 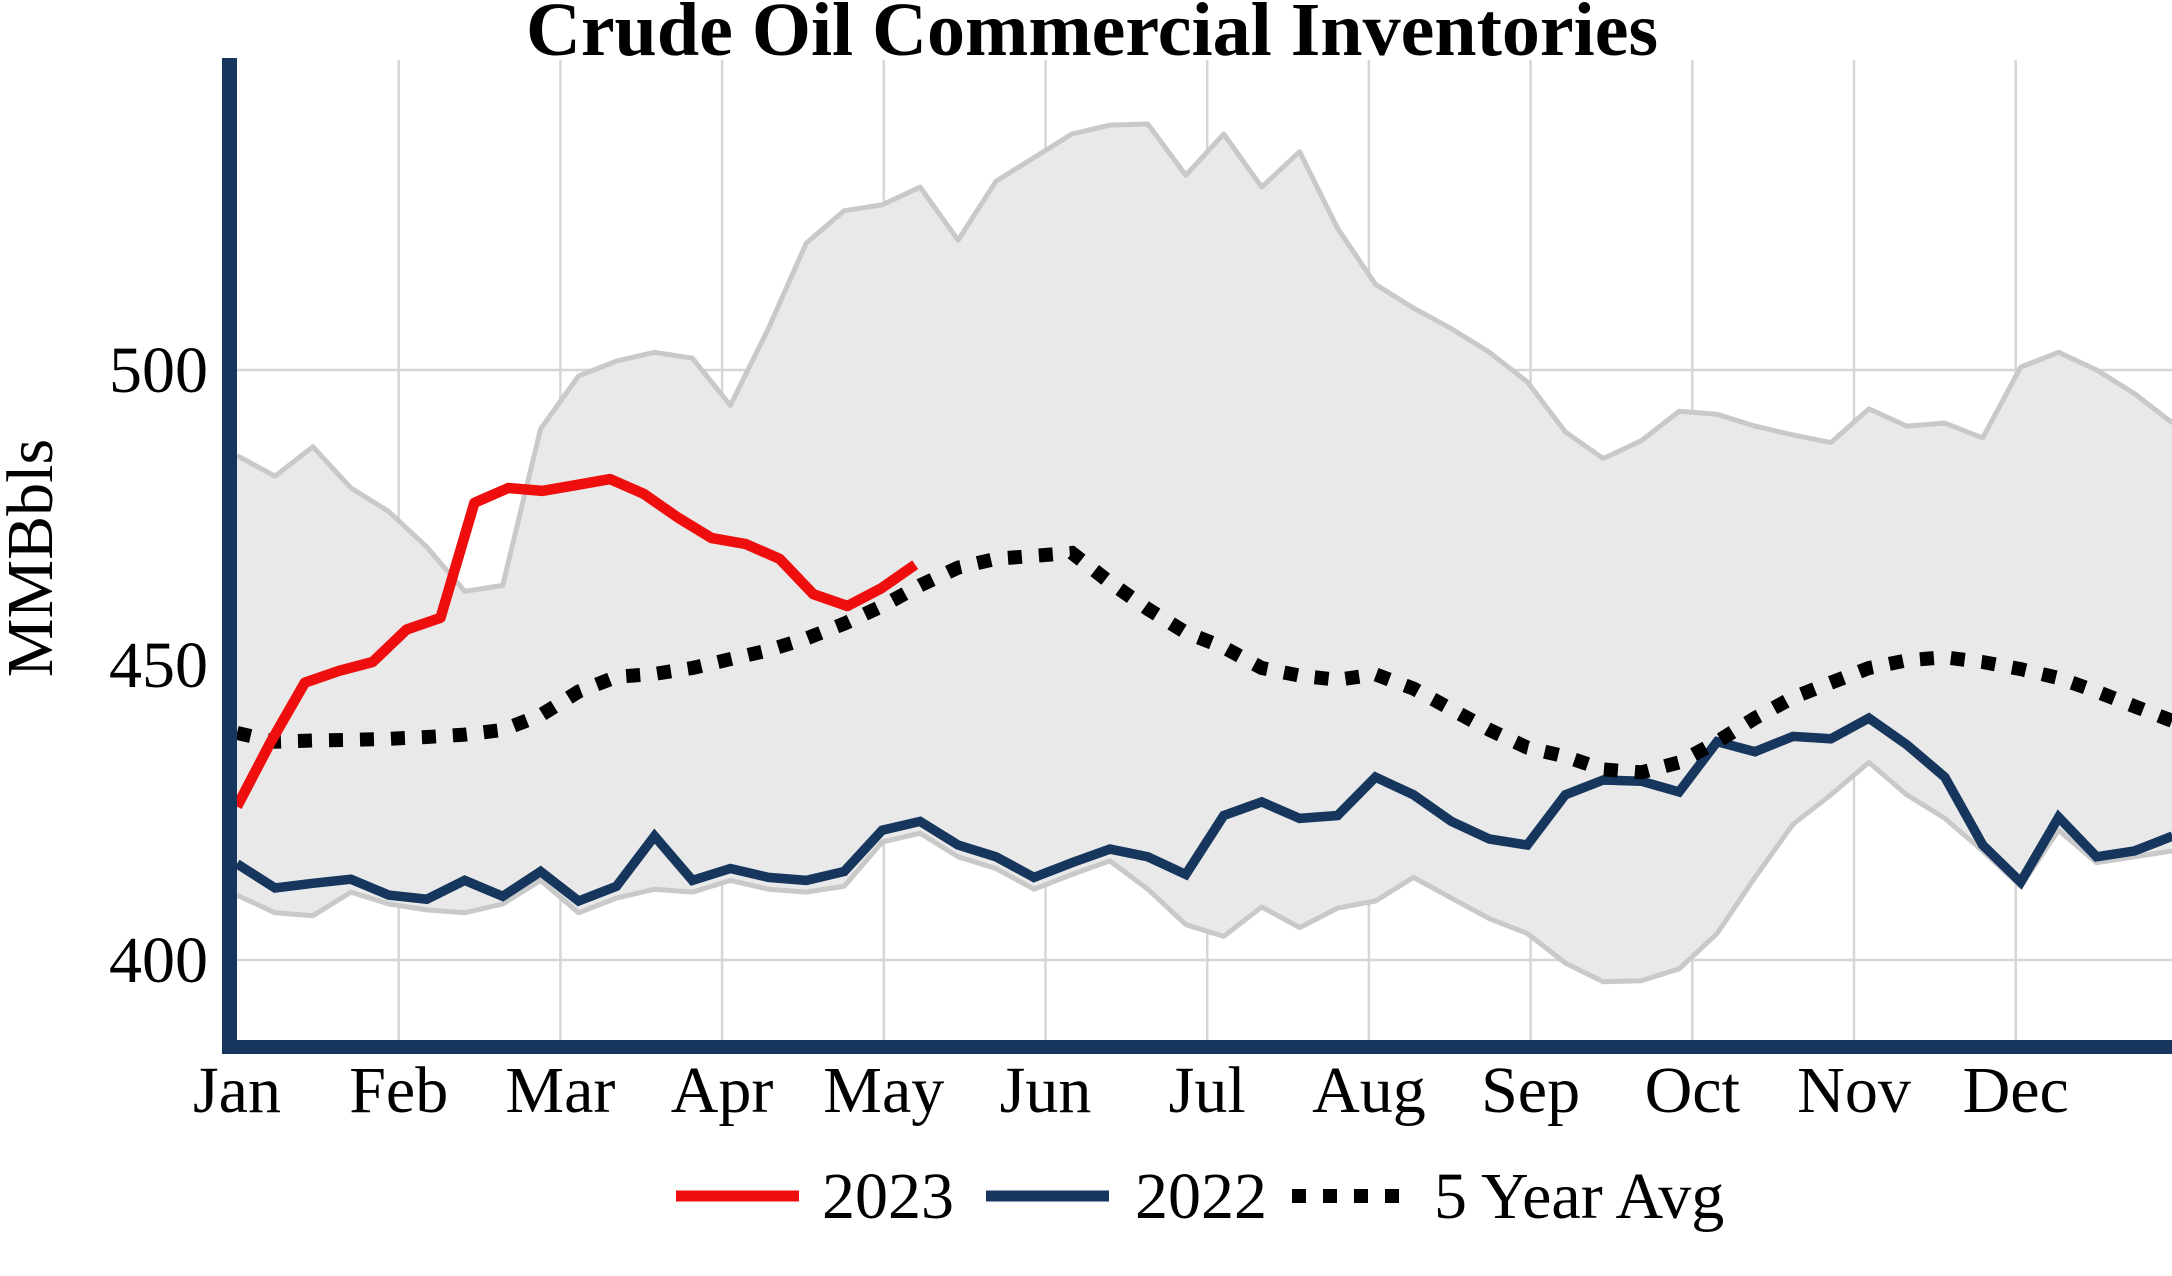 What do you see at coordinates (398, 1090) in the screenshot?
I see `x-tick-label-Feb: Feb` at bounding box center [398, 1090].